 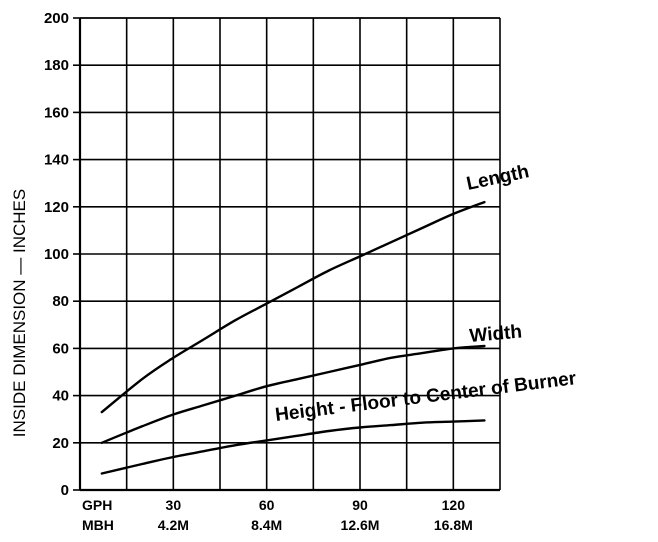 What do you see at coordinates (97, 505) in the screenshot?
I see `x-row-label: GPH` at bounding box center [97, 505].